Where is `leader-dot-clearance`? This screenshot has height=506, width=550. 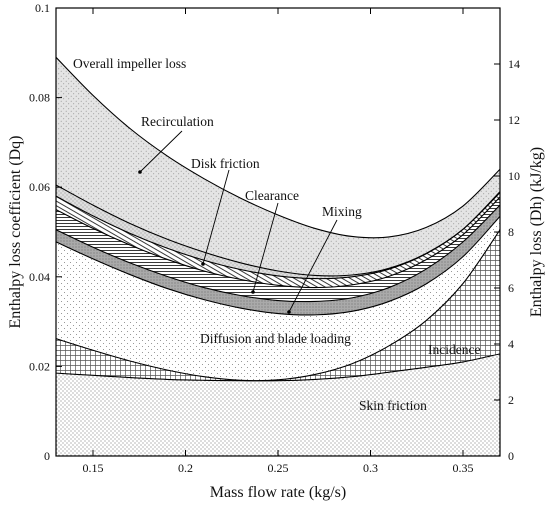
leader-dot-clearance is located at coordinates (253, 292).